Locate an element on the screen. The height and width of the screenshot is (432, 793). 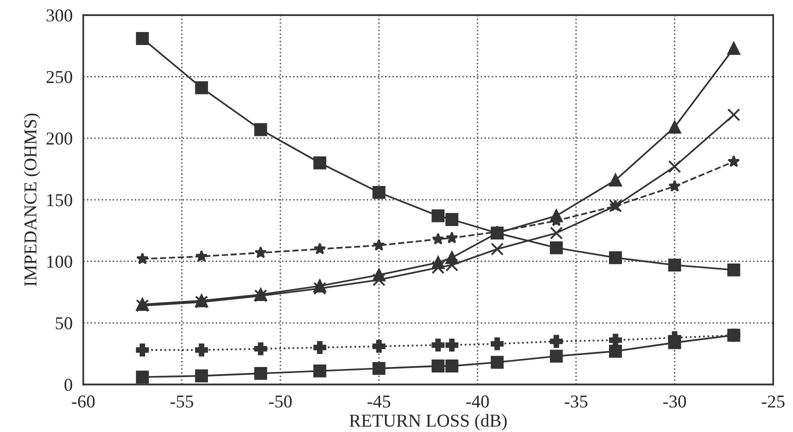
x-tick-label: -45 is located at coordinates (379, 402).